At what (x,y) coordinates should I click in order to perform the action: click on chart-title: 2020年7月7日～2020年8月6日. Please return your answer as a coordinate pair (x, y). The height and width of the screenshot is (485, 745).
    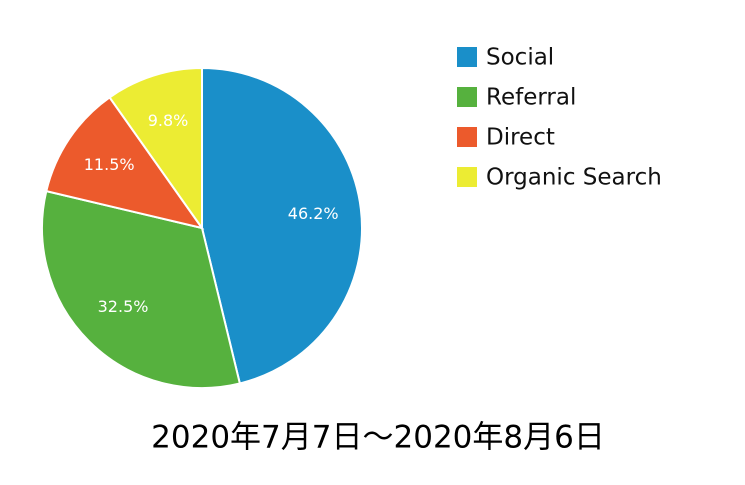
    Looking at the image, I should click on (378, 438).